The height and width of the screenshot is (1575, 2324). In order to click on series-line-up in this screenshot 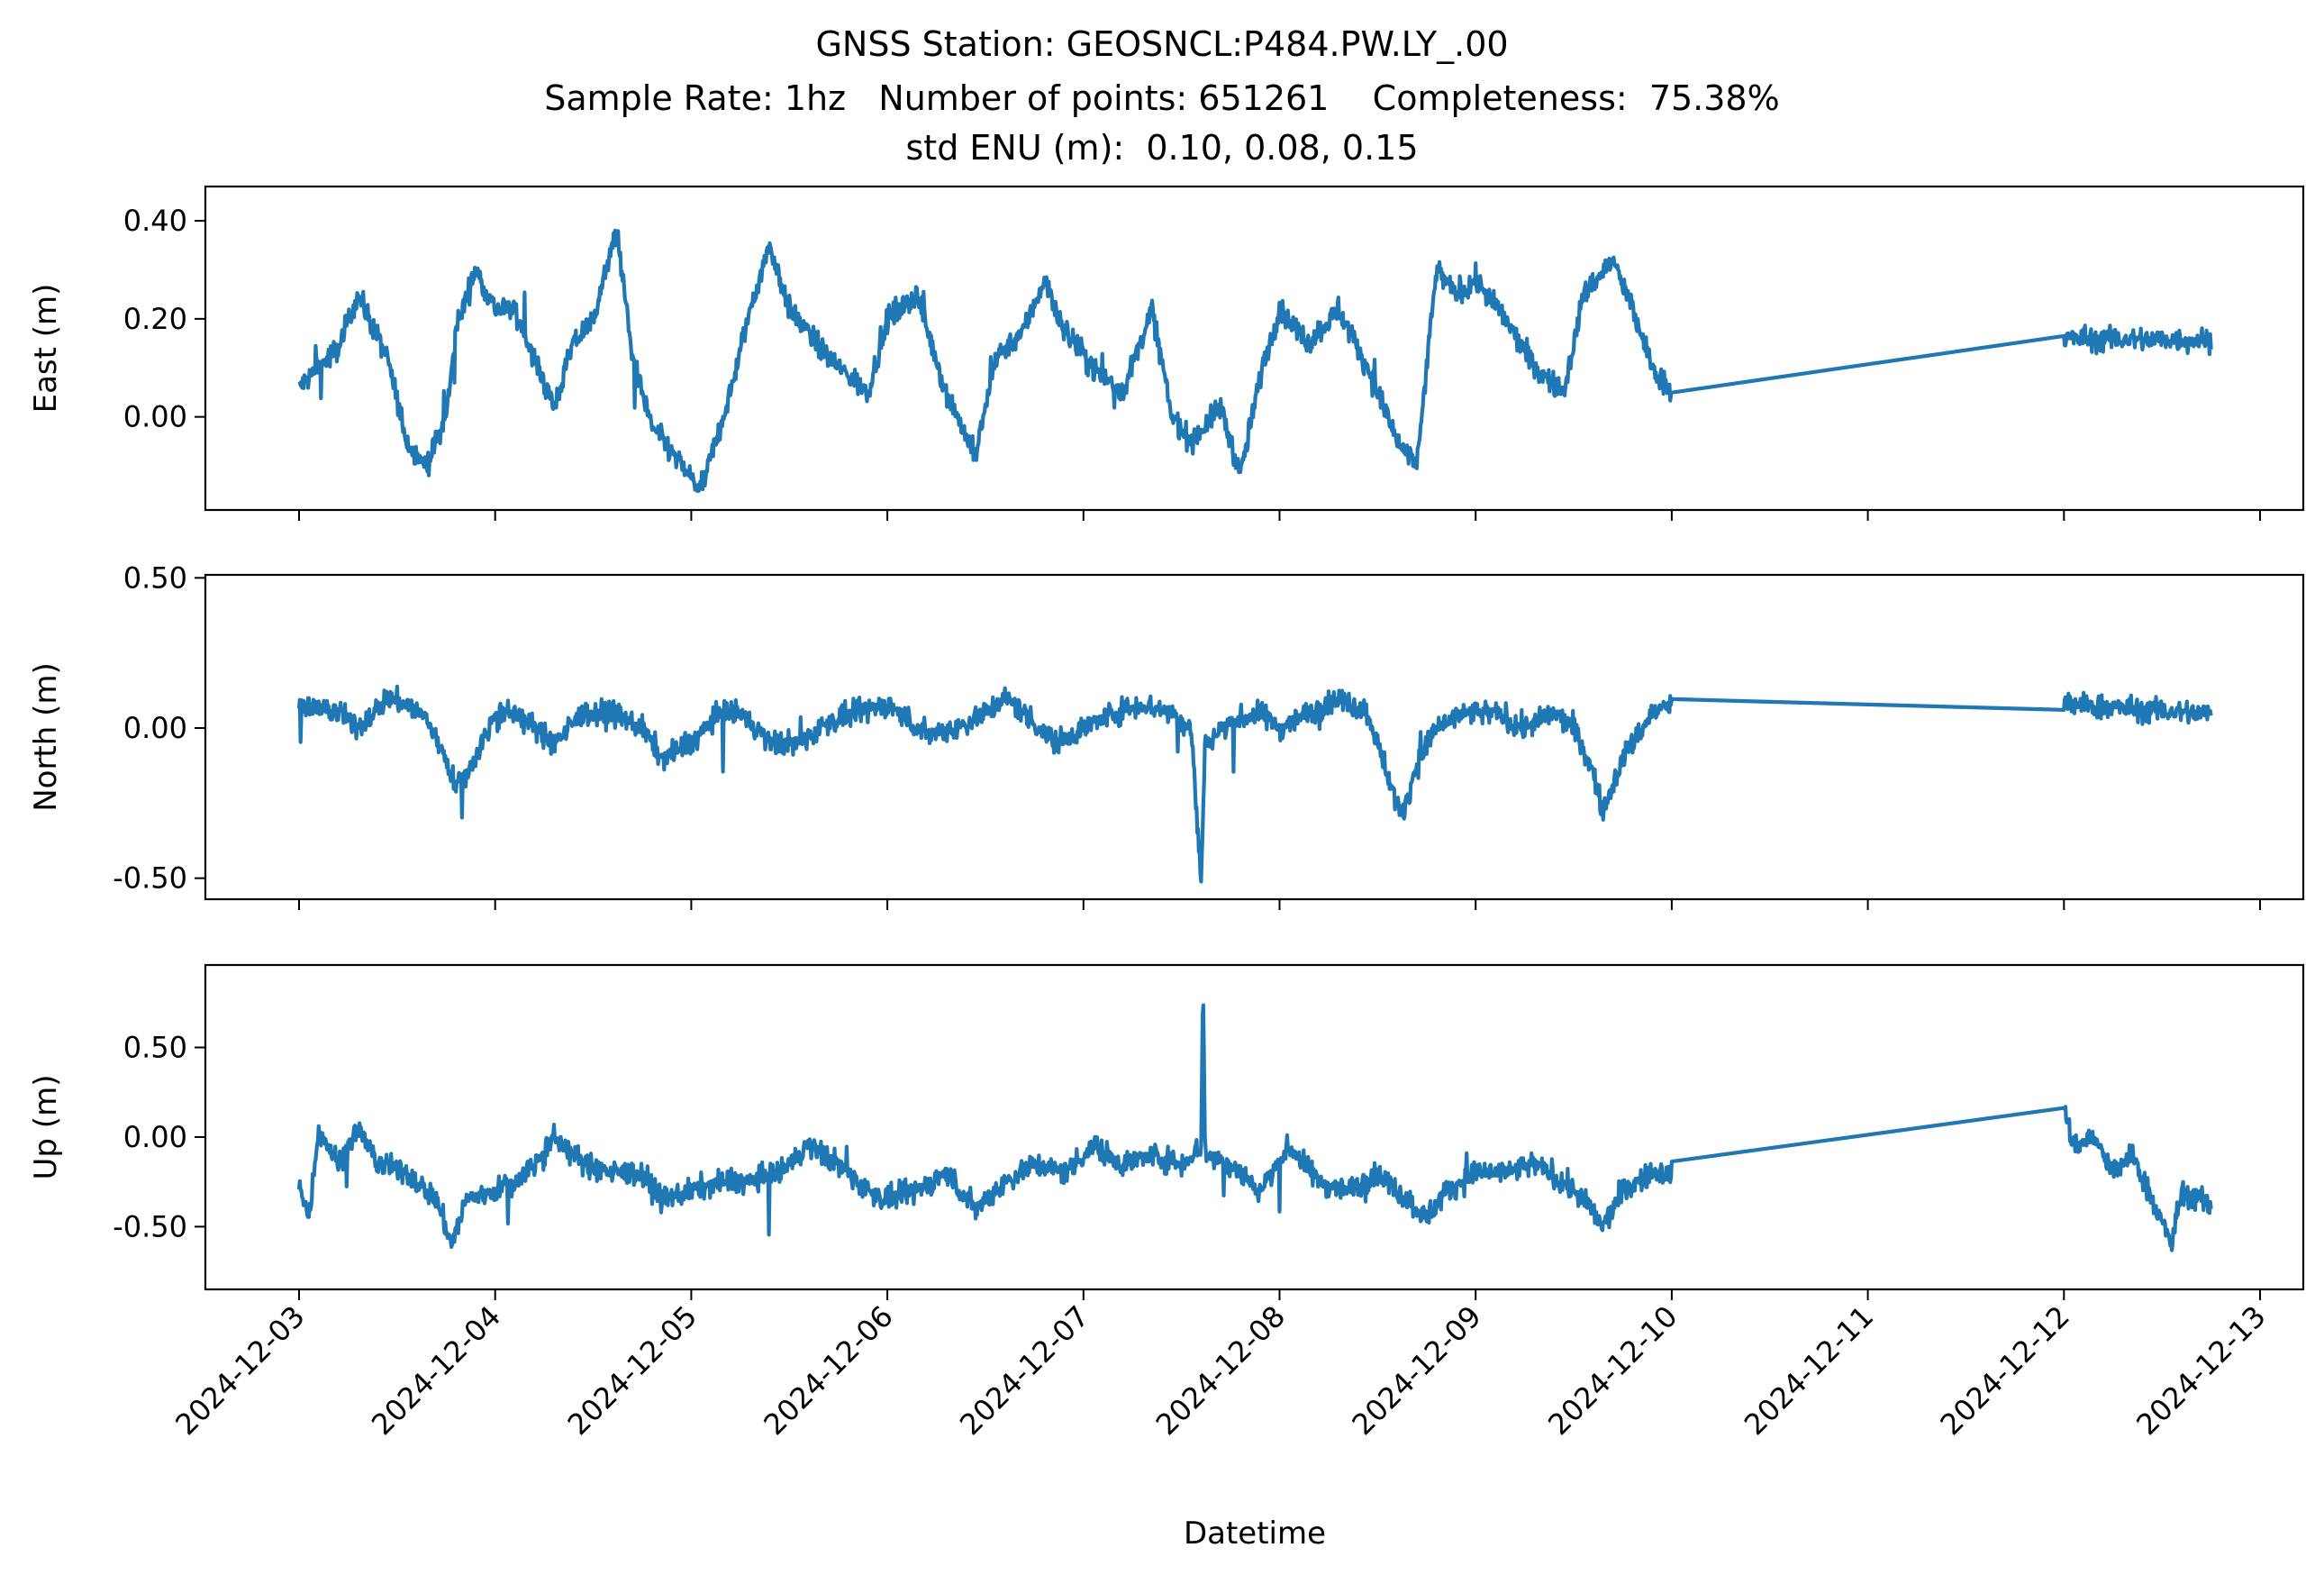, I will do `click(1254, 1127)`.